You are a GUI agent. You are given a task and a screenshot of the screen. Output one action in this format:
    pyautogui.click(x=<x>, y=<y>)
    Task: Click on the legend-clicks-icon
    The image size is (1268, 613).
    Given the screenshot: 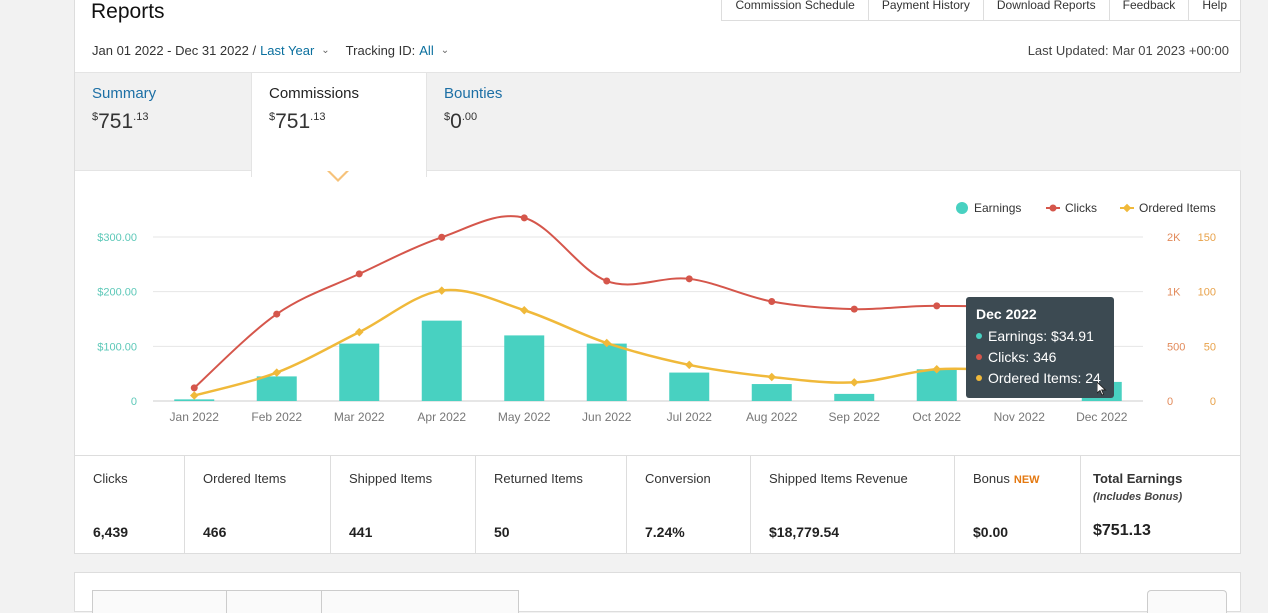 What is the action you would take?
    pyautogui.click(x=1053, y=208)
    